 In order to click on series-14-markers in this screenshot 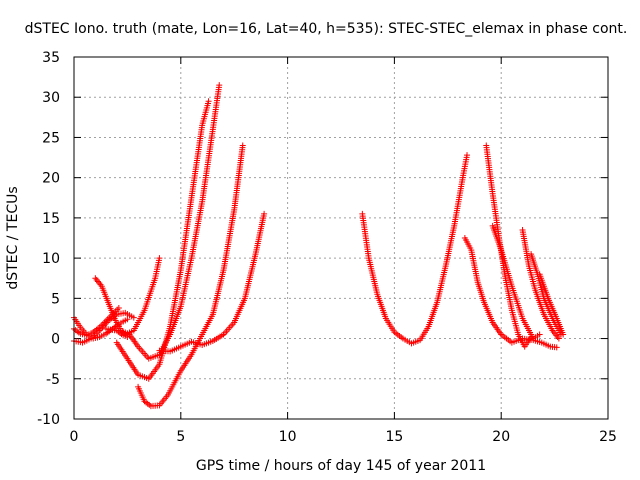, I will do `click(540, 284)`.